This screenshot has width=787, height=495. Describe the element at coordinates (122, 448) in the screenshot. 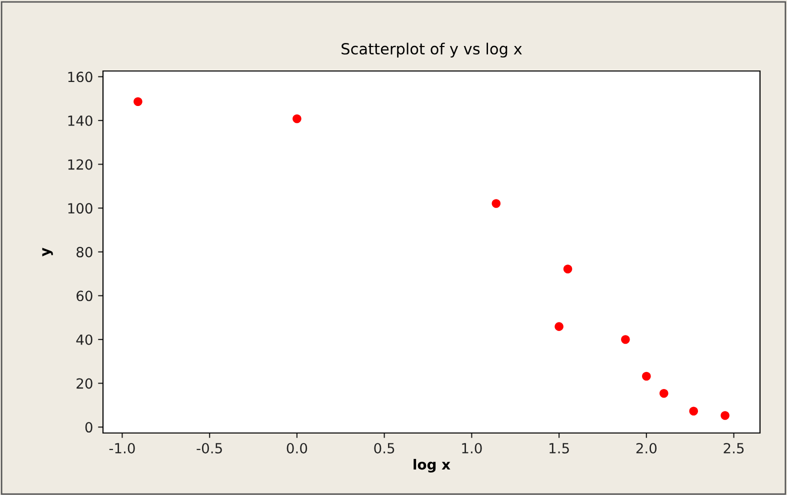

I see `x-tick-label: -1.0` at that location.